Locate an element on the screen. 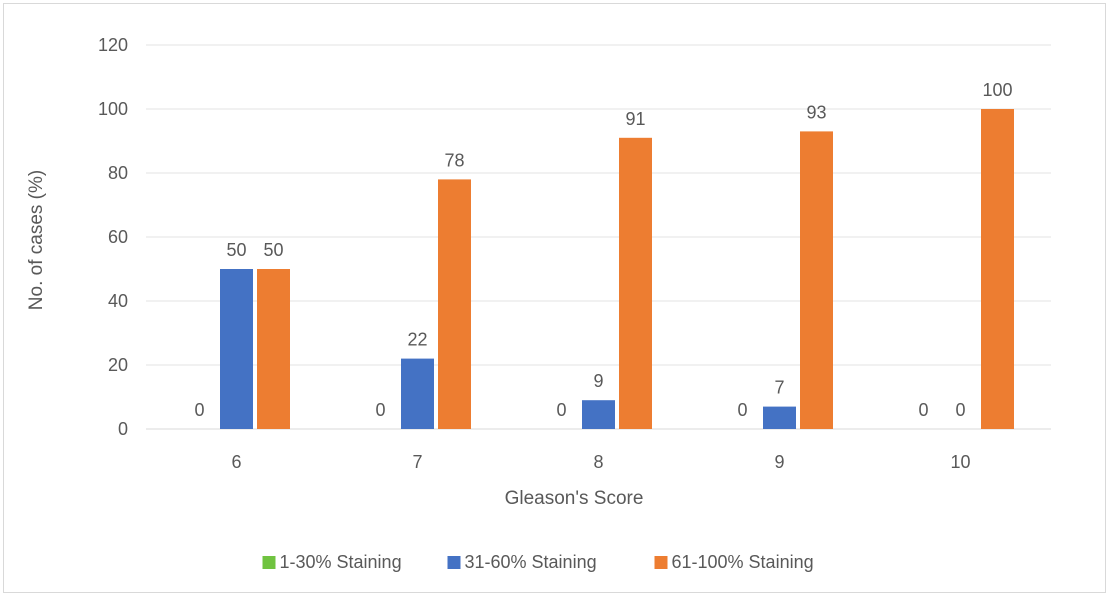  x-tick-label: 8 is located at coordinates (598, 462).